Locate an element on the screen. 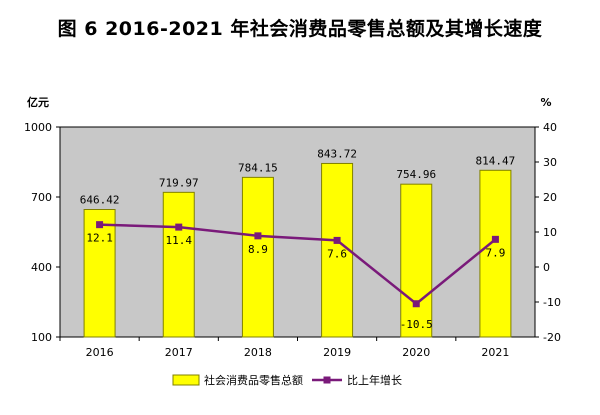 This screenshot has width=600, height=415. right-tick-label: 40 is located at coordinates (550, 127).